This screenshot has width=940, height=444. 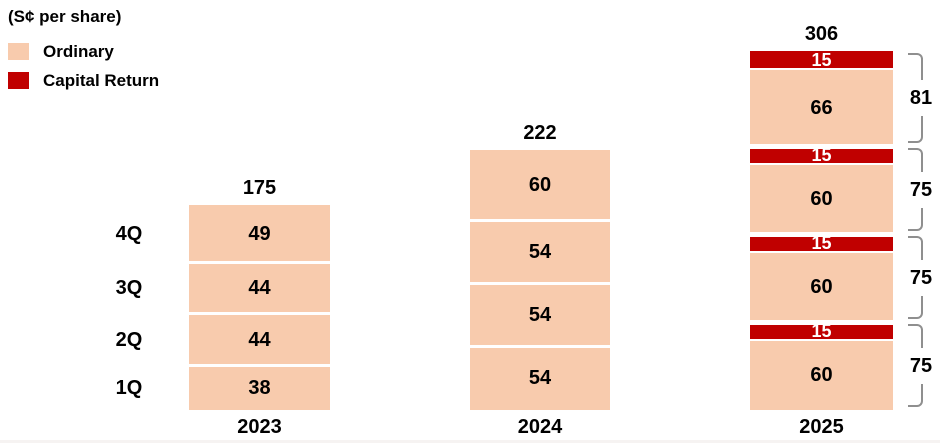 I want to click on bar-segment-ordinary: 49, so click(x=259, y=233).